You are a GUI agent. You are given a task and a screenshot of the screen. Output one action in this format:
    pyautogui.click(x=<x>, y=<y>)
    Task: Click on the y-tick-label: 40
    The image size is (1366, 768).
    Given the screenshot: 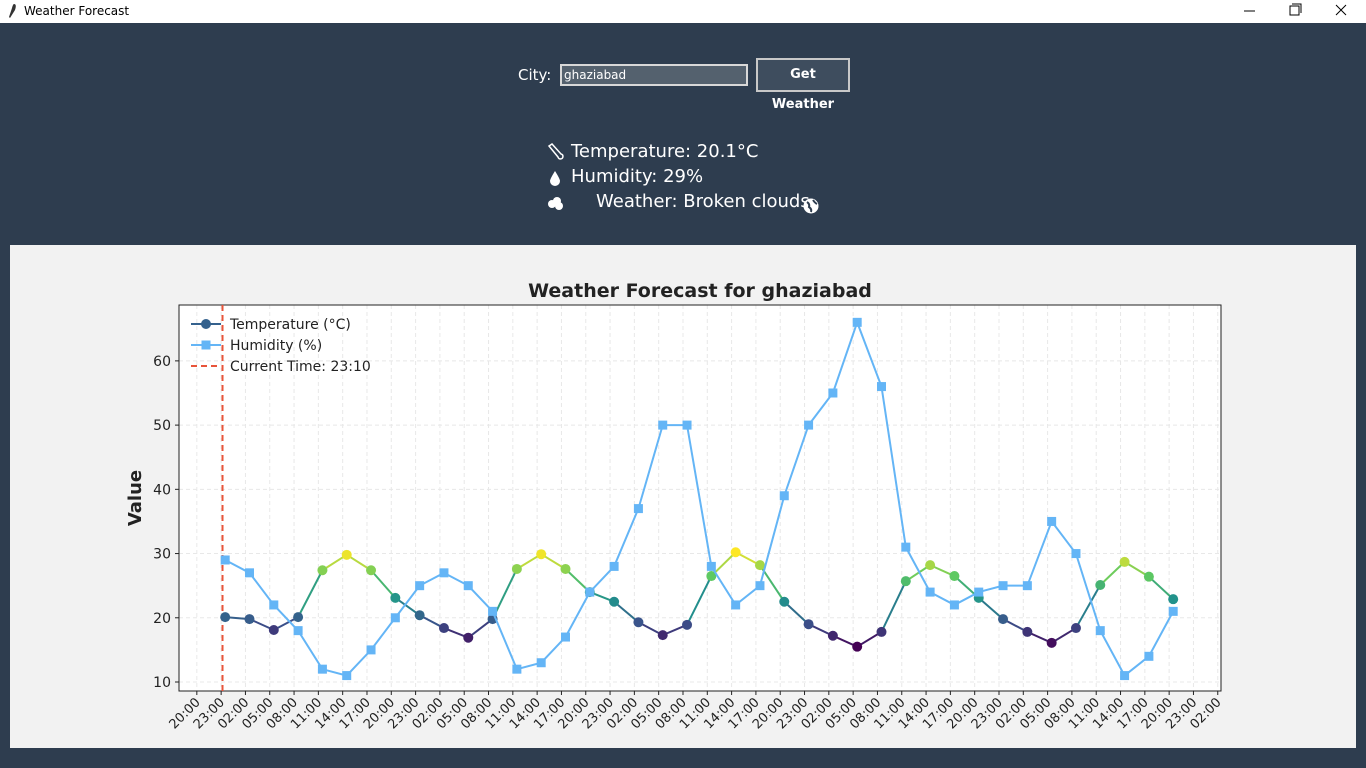 What is the action you would take?
    pyautogui.click(x=162, y=490)
    